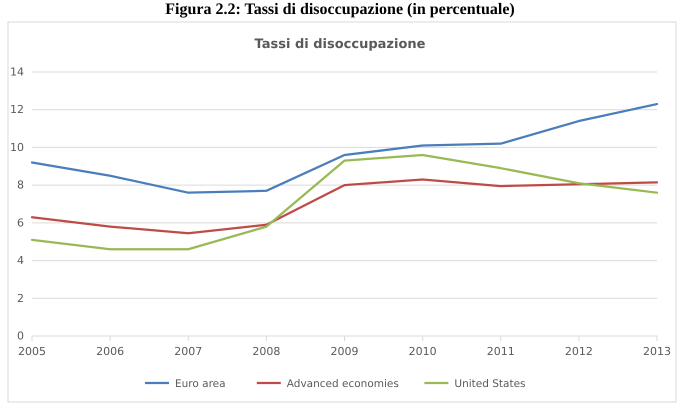  Describe the element at coordinates (17, 72) in the screenshot. I see `y-tick-label: 14` at that location.